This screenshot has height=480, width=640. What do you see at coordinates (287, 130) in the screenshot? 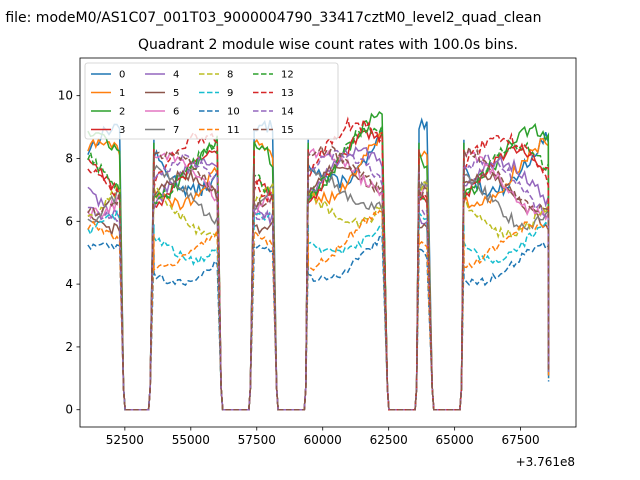
I see `legend-label-15: 15` at bounding box center [287, 130].